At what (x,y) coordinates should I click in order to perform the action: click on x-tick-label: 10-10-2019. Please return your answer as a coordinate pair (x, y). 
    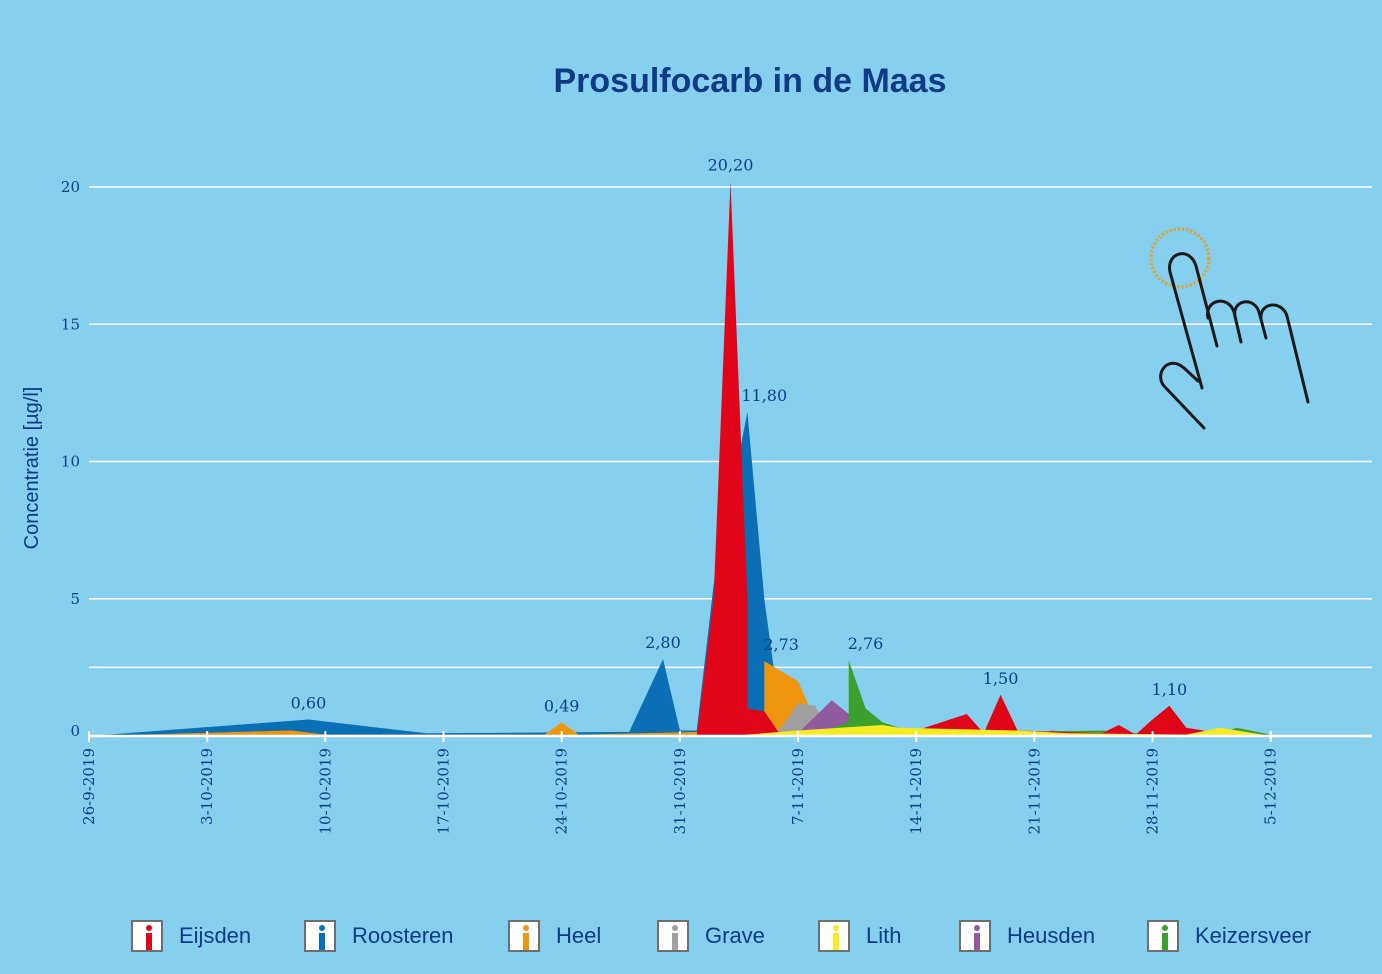
    Looking at the image, I should click on (325, 791).